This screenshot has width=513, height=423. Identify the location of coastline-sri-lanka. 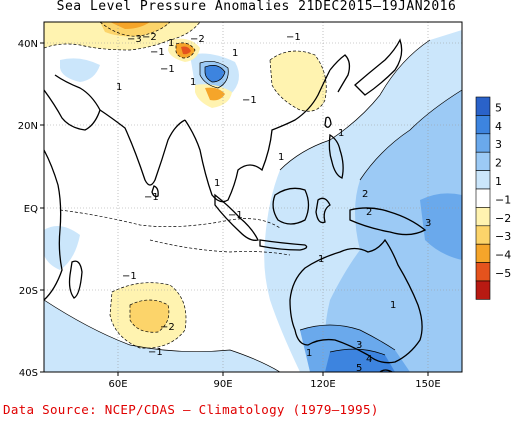
(155, 191).